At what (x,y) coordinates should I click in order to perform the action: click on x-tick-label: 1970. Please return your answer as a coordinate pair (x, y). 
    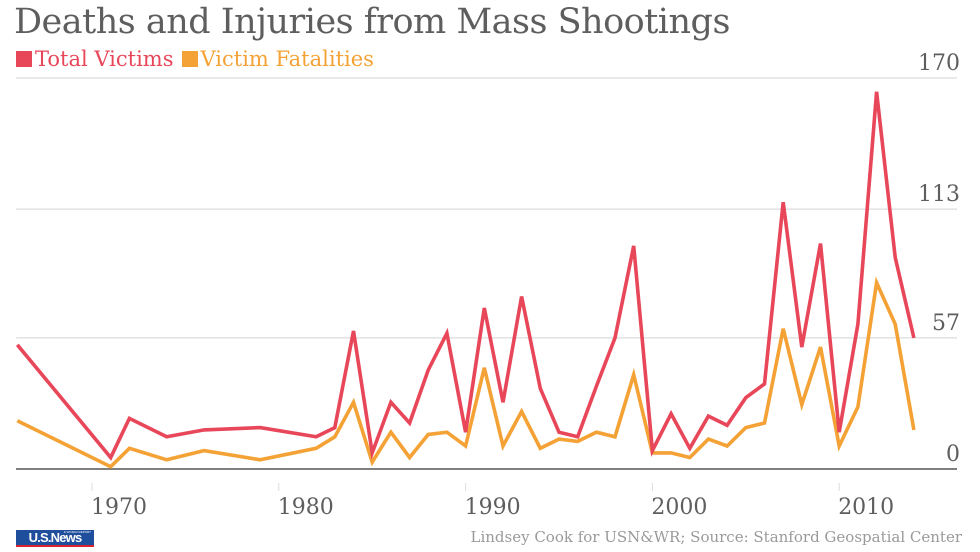
    Looking at the image, I should click on (119, 507).